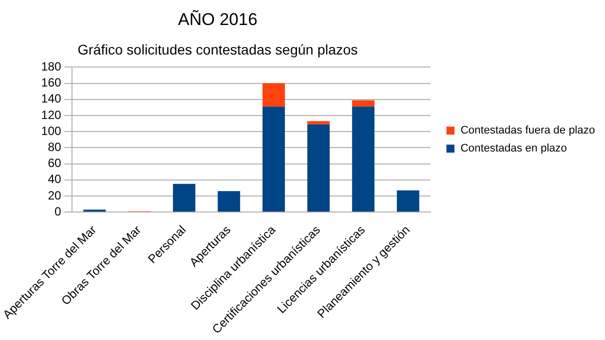  I want to click on legend-label: Contestadas en plazo, so click(513, 148).